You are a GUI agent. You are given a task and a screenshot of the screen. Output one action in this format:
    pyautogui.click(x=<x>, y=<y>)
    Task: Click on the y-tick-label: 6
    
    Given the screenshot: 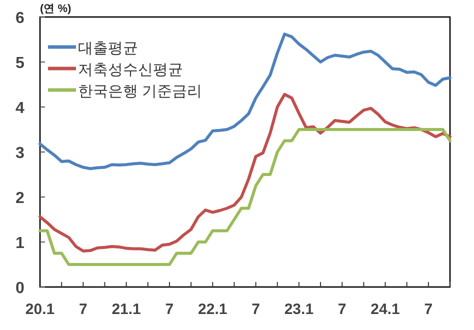 What is the action you would take?
    pyautogui.click(x=20, y=18)
    